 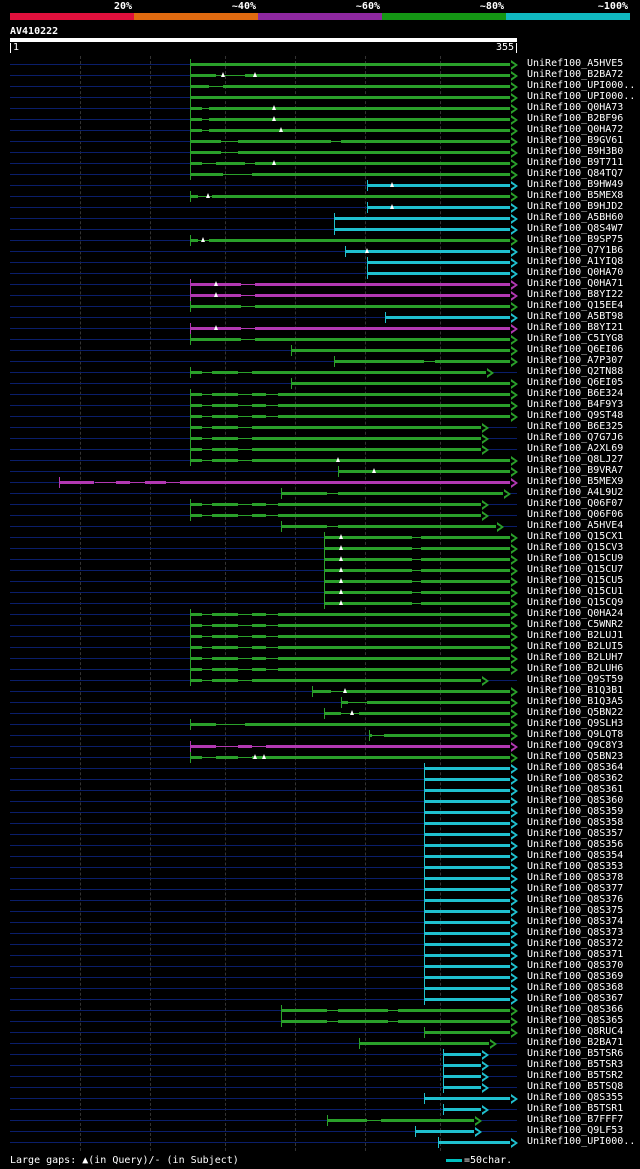 I want to click on hit-name-link: UniRef100_Q5BN23, so click(x=575, y=756).